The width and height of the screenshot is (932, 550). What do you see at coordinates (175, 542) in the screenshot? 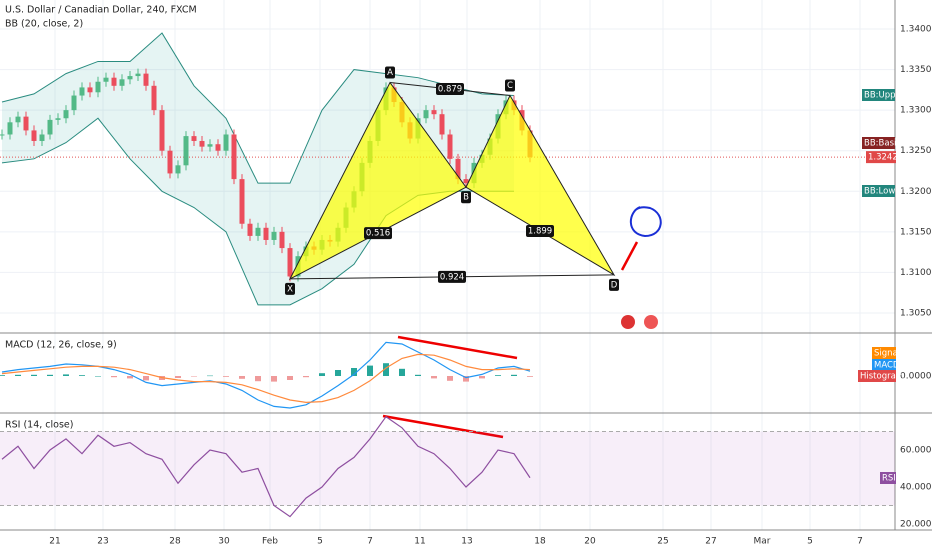
I see `x-tick-label: 28` at bounding box center [175, 542].